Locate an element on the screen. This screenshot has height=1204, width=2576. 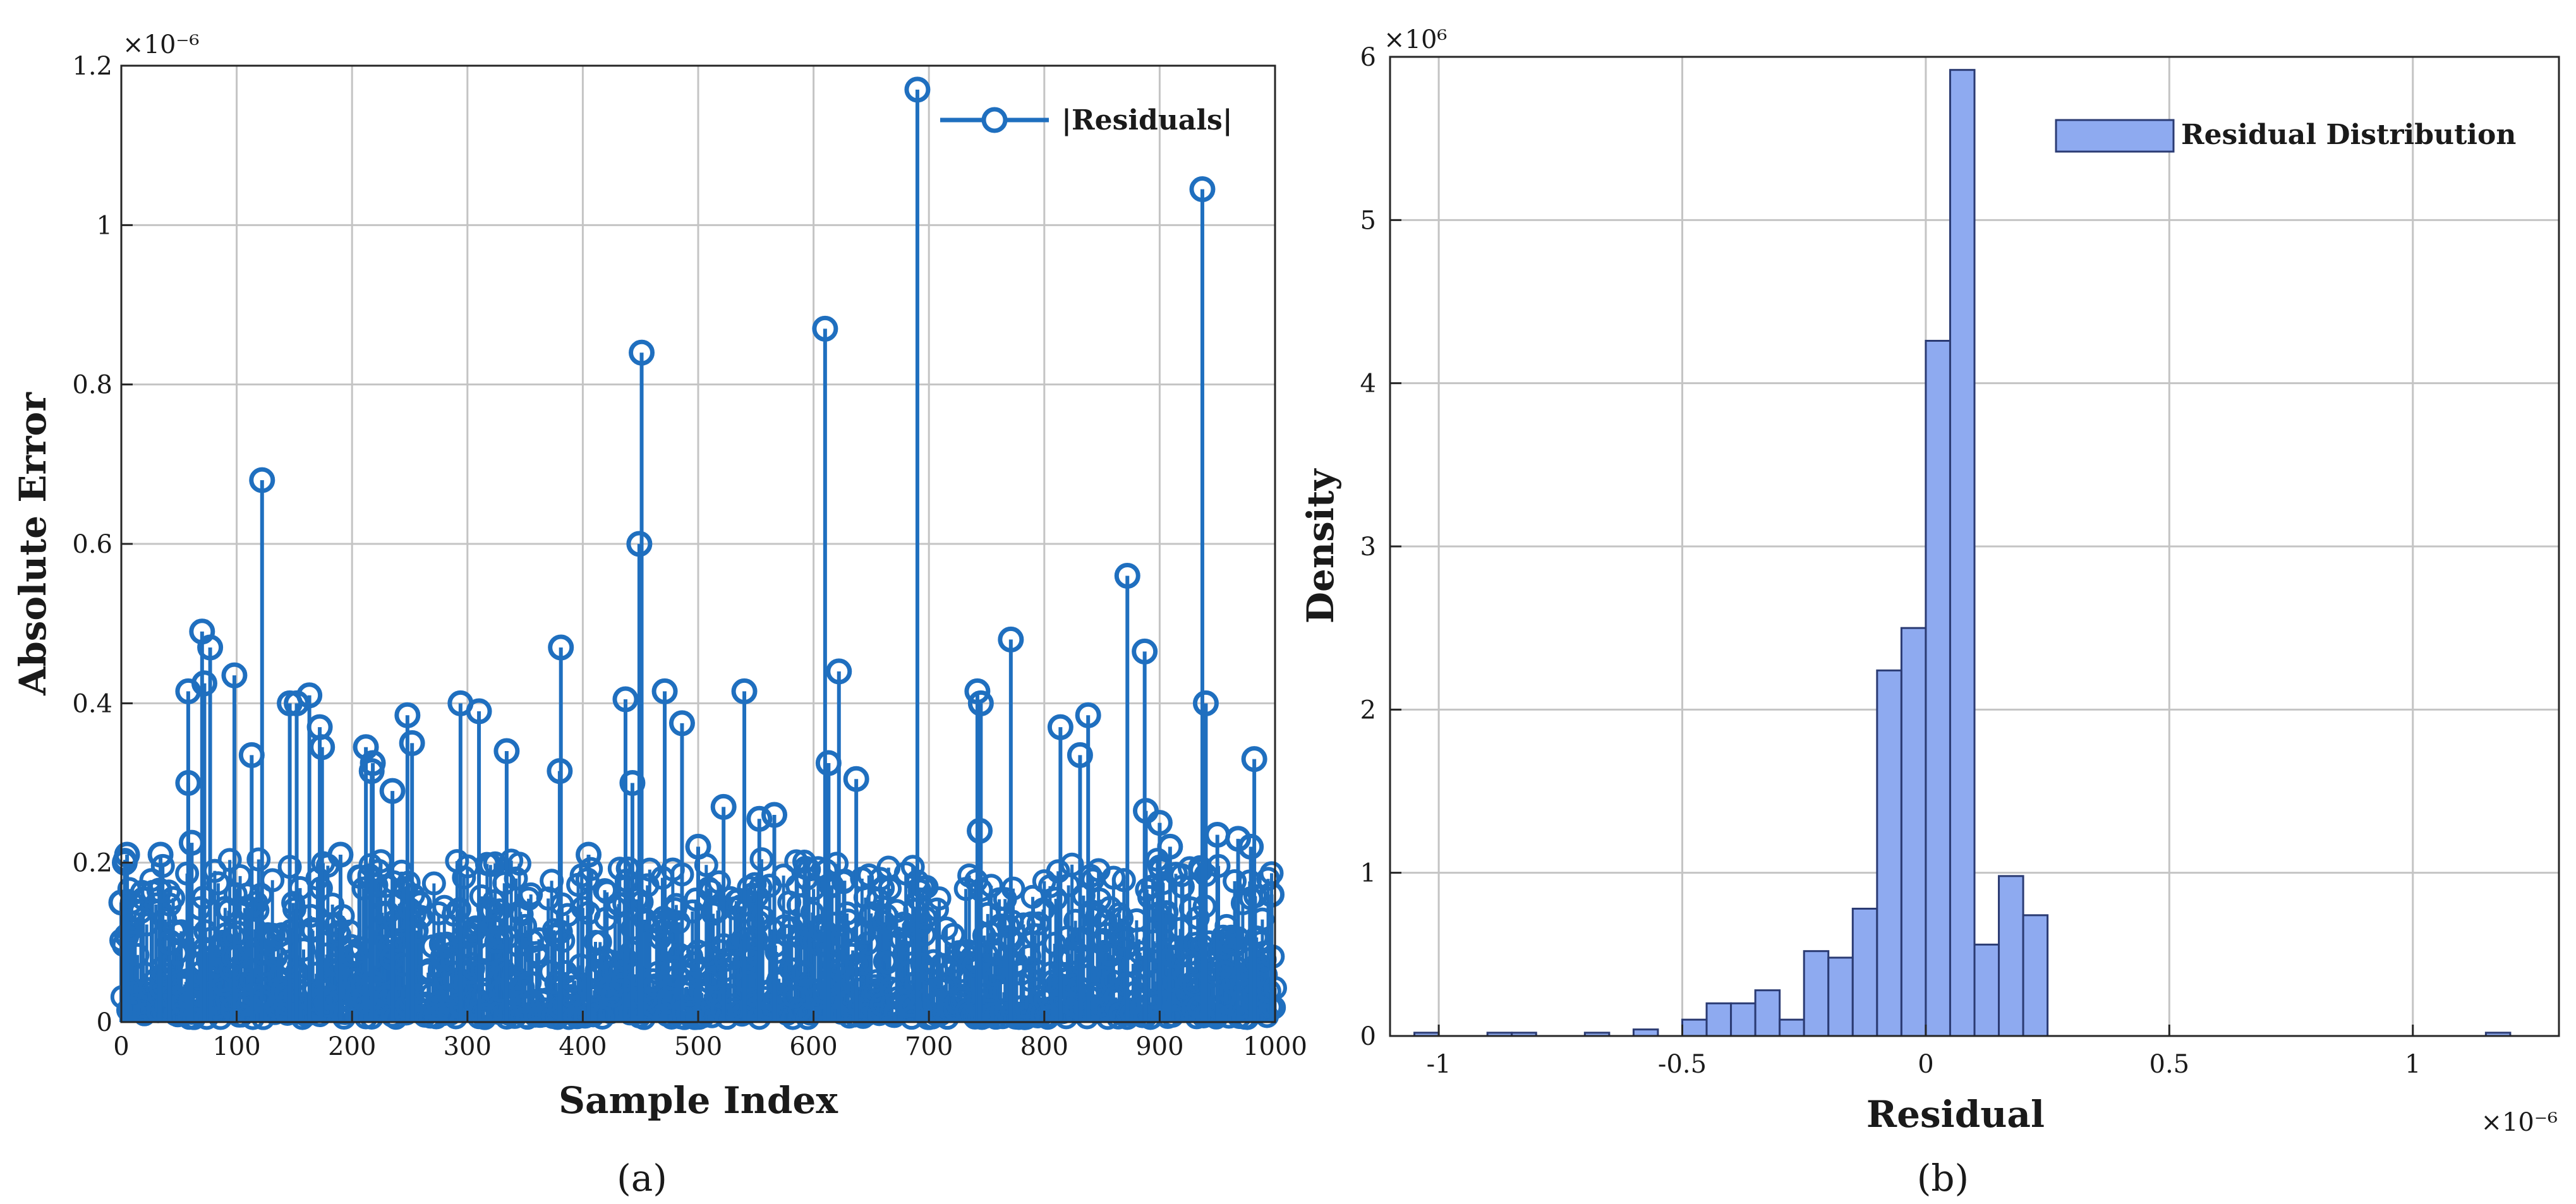
x-tick-label: 600 is located at coordinates (813, 1046).